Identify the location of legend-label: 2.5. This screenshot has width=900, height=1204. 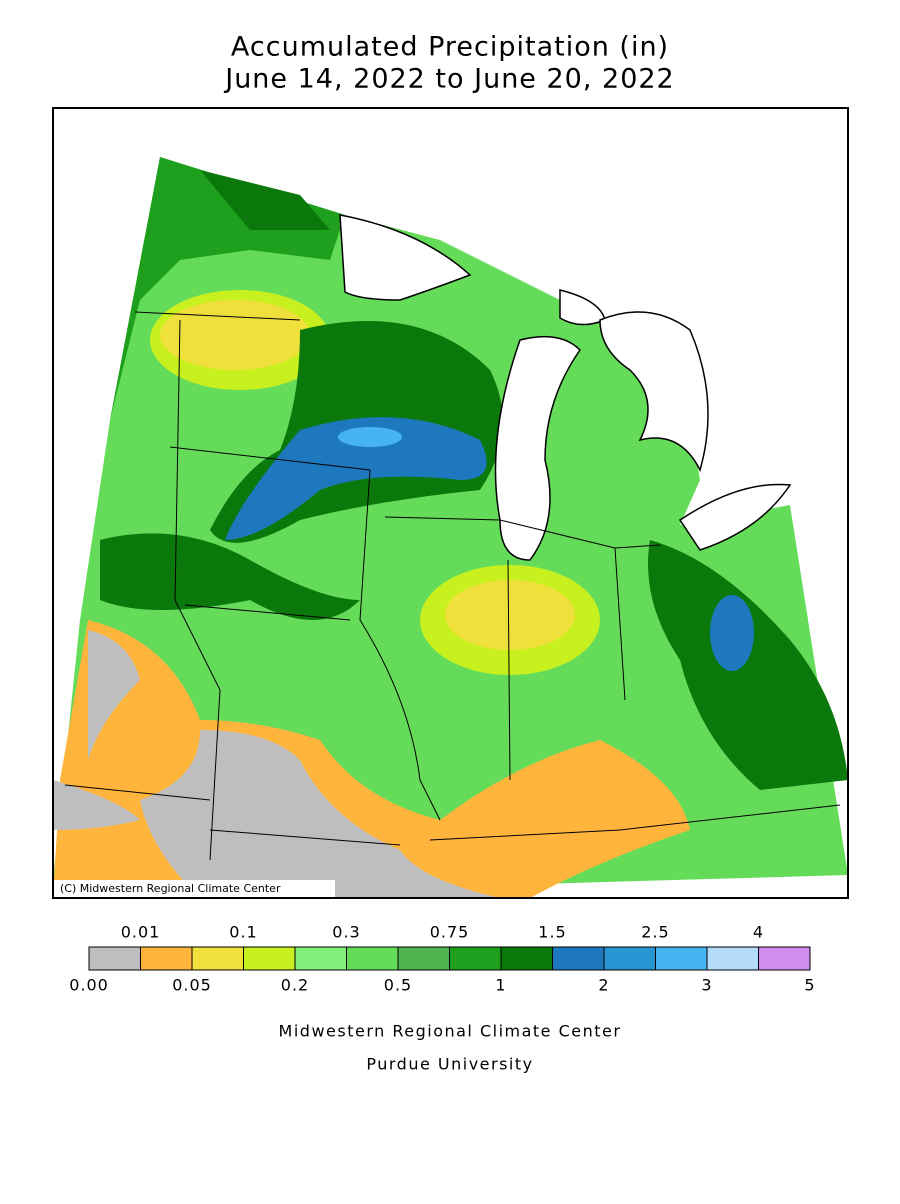
(655, 932).